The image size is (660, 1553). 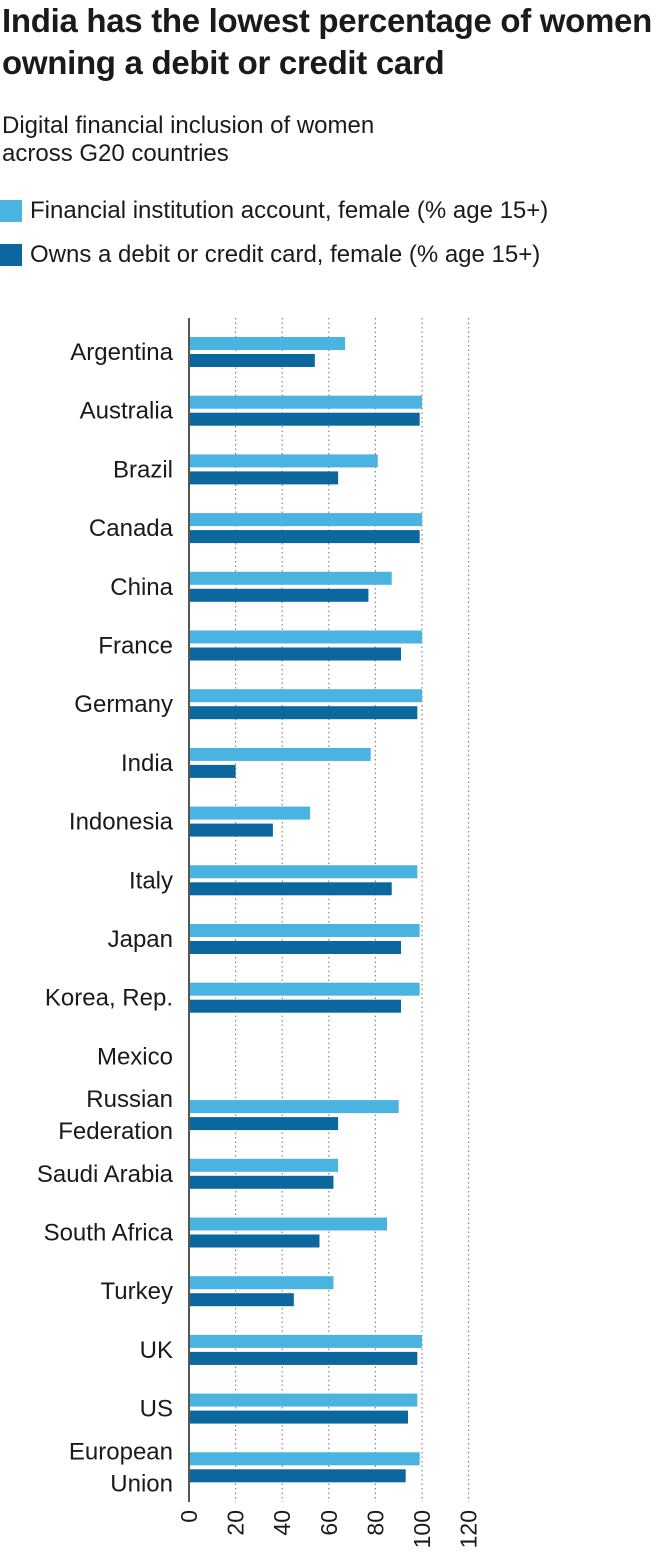 I want to click on category-label: US, so click(x=156, y=1409).